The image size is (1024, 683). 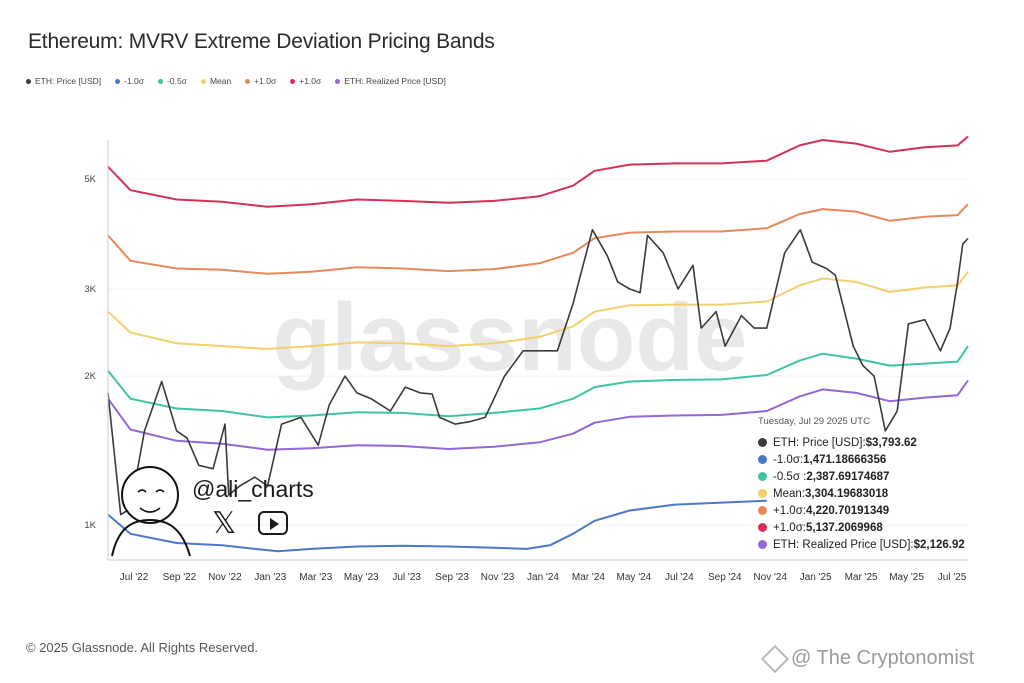 I want to click on tooltip-row: +1.0σ: 5,137.2069968, so click(x=866, y=527).